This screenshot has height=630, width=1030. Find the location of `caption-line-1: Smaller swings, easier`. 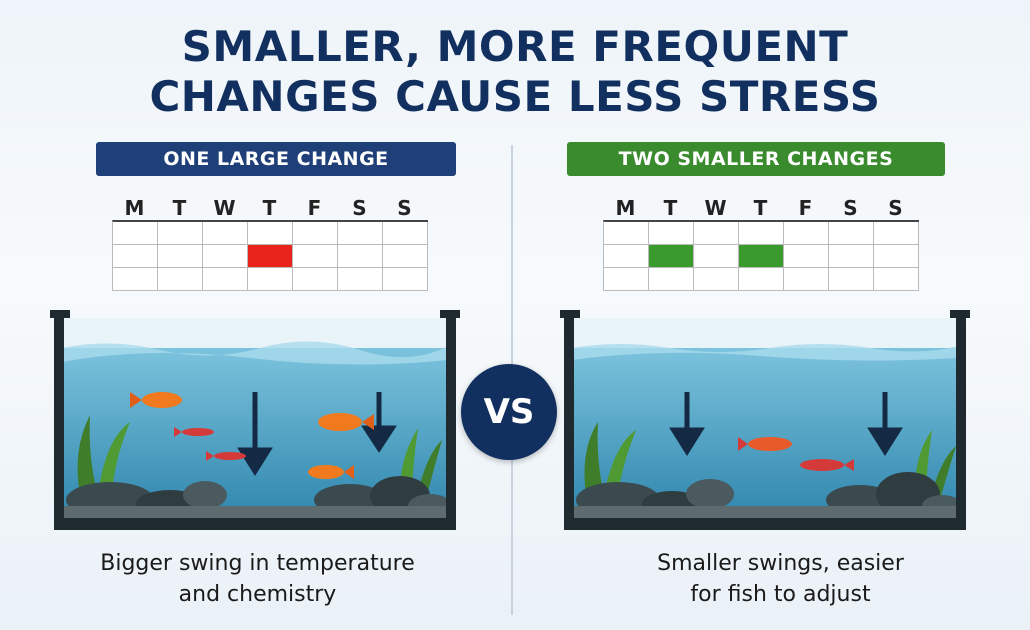

caption-line-1: Smaller swings, easier is located at coordinates (780, 563).